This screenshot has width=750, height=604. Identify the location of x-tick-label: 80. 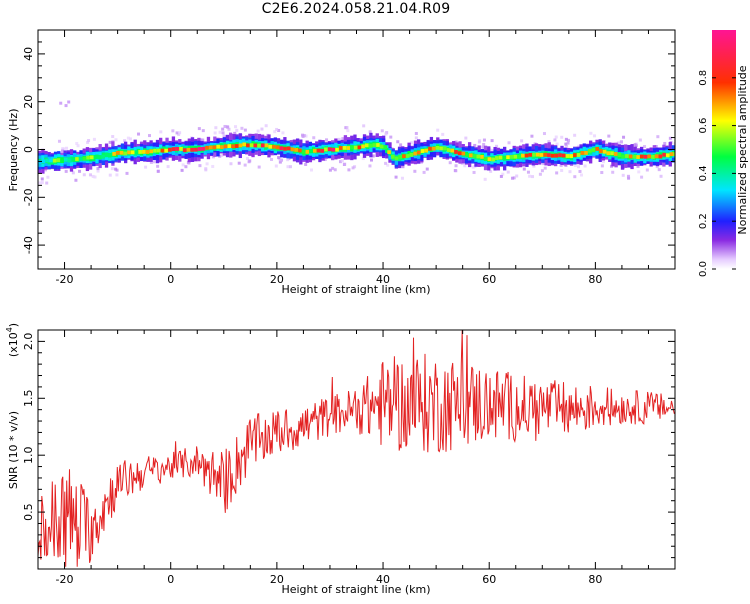
(595, 279).